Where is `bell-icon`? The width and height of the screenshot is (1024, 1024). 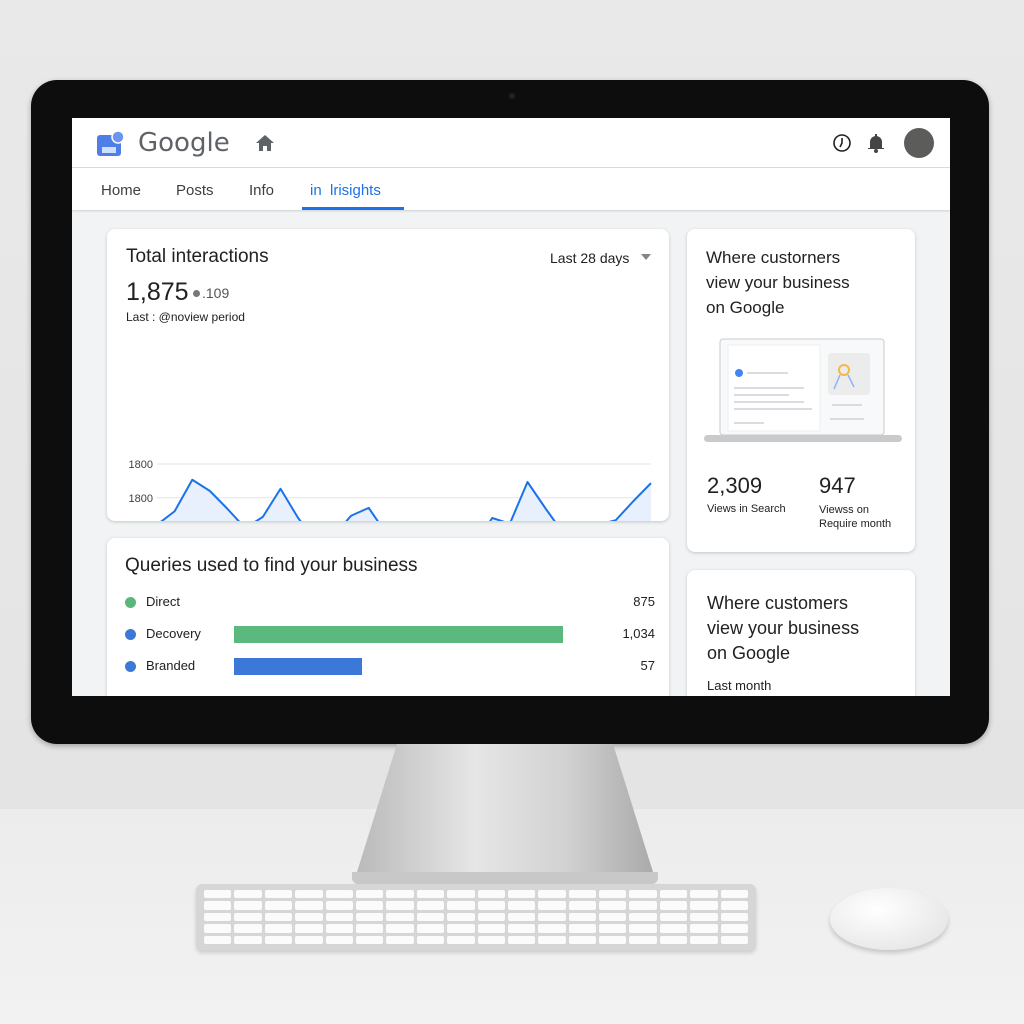
bell-icon is located at coordinates (876, 143).